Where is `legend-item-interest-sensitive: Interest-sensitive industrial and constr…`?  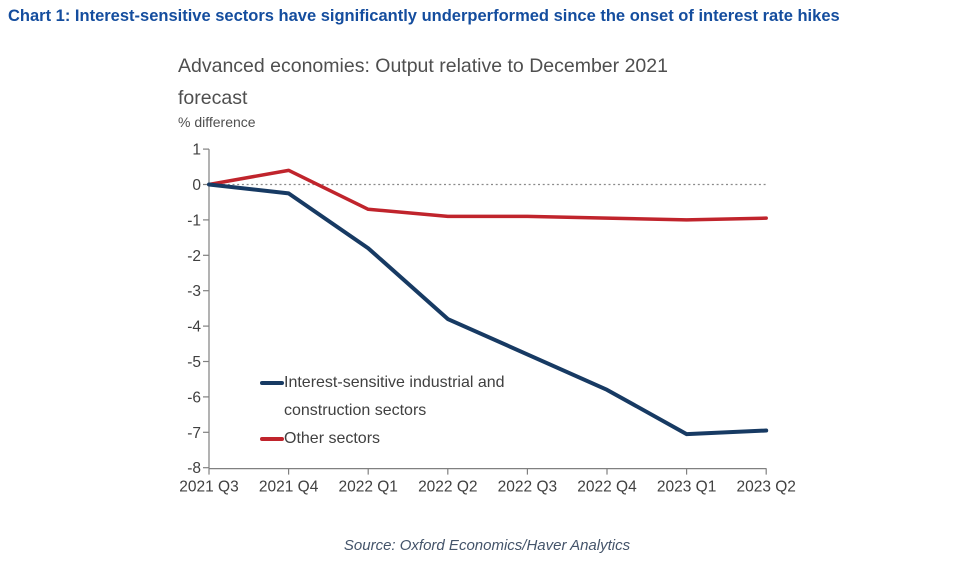
legend-item-interest-sensitive: Interest-sensitive industrial and constr… is located at coordinates (410, 397).